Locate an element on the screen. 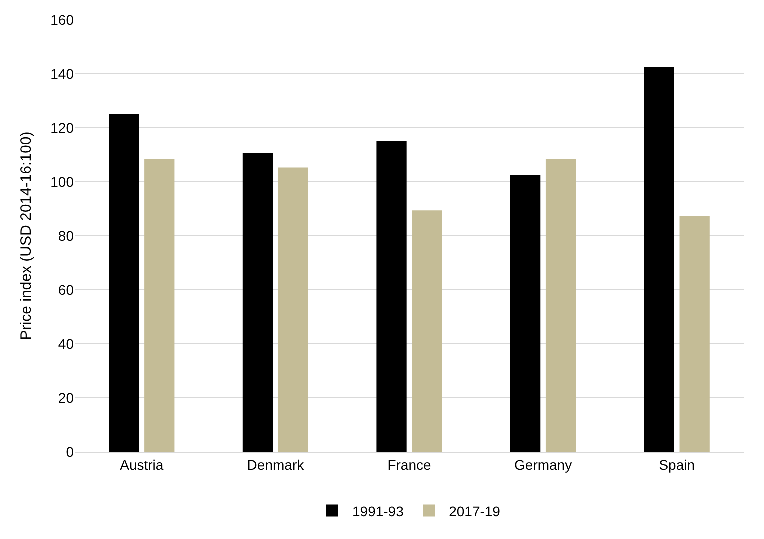  y-tick-label: 80 is located at coordinates (66, 236).